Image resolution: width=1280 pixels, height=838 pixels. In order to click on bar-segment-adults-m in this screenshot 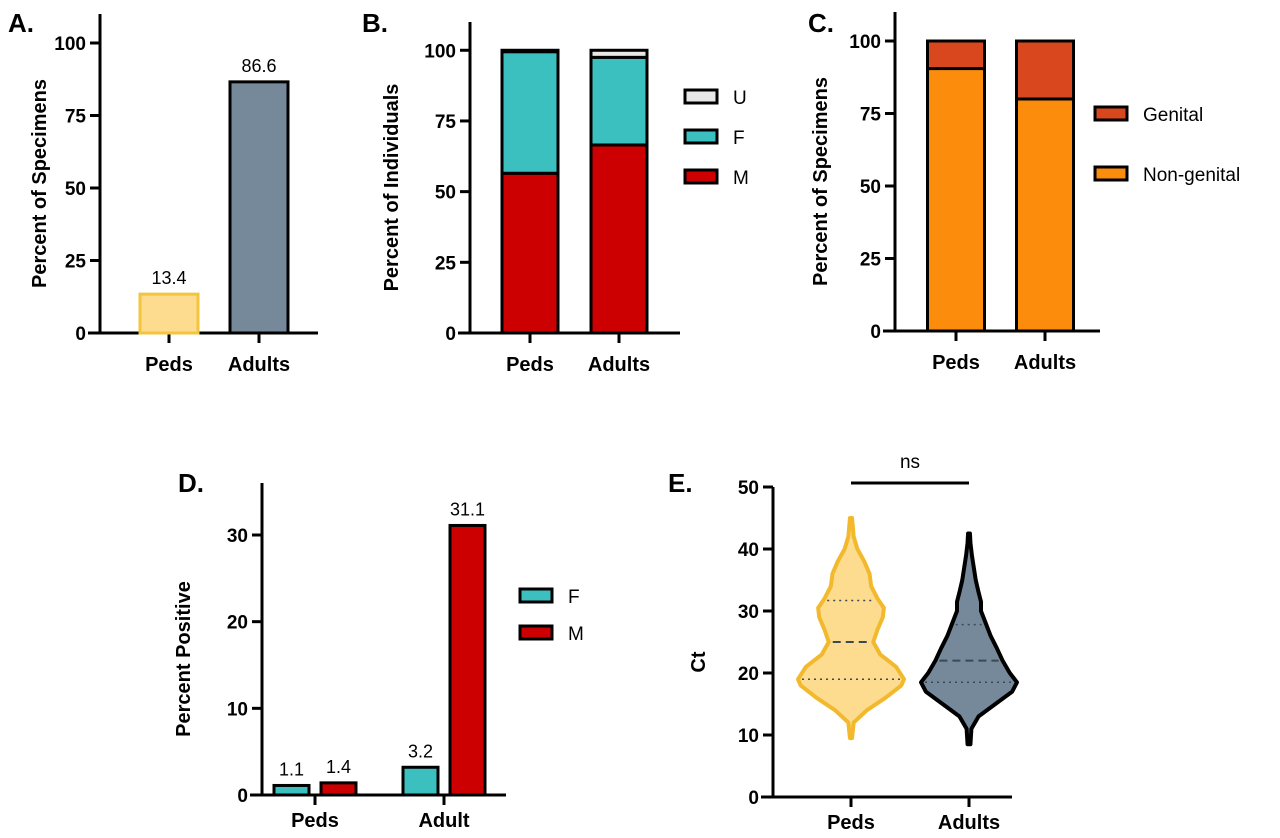, I will do `click(619, 239)`.